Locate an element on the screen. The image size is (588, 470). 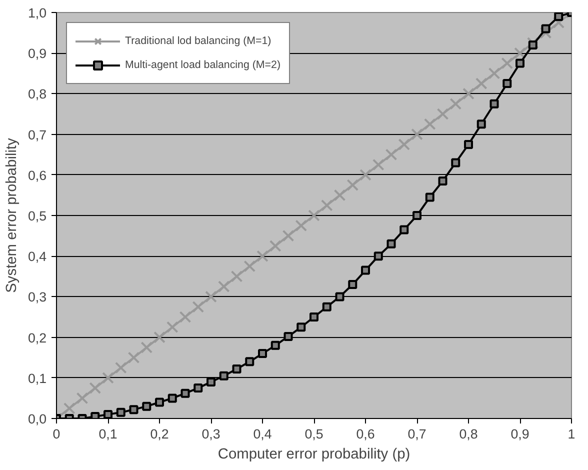
y-tick-label: 0,6 is located at coordinates (37, 175).